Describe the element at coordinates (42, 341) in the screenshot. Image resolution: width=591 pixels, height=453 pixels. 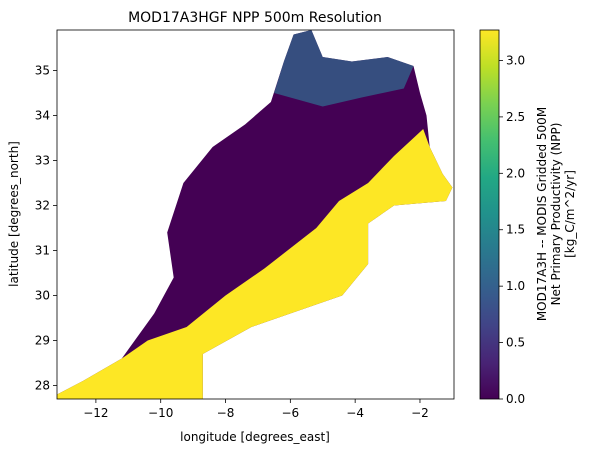
I see `y-tick-label: 29` at that location.